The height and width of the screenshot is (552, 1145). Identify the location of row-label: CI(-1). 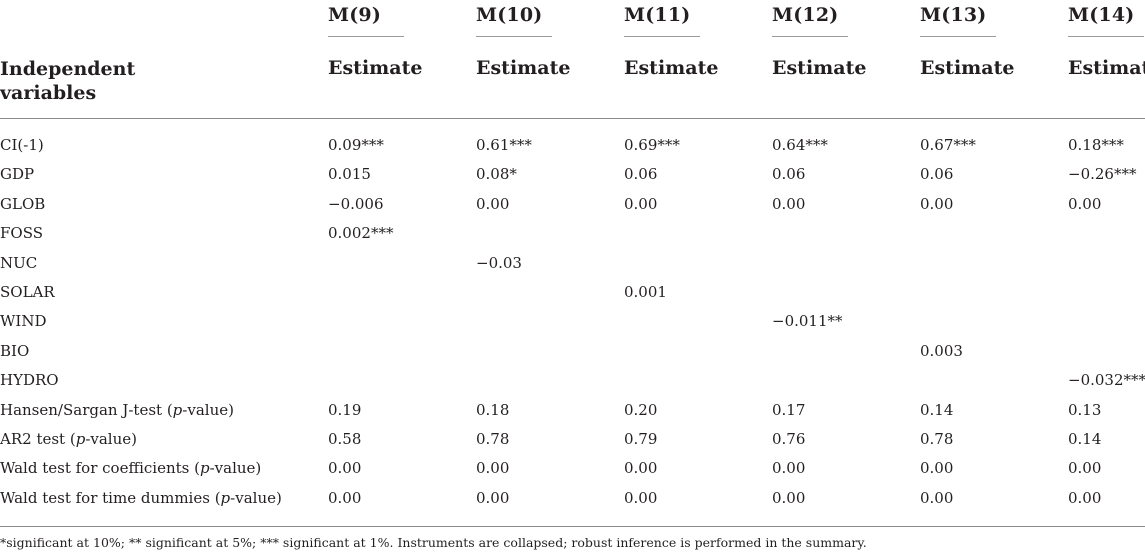
(22, 145).